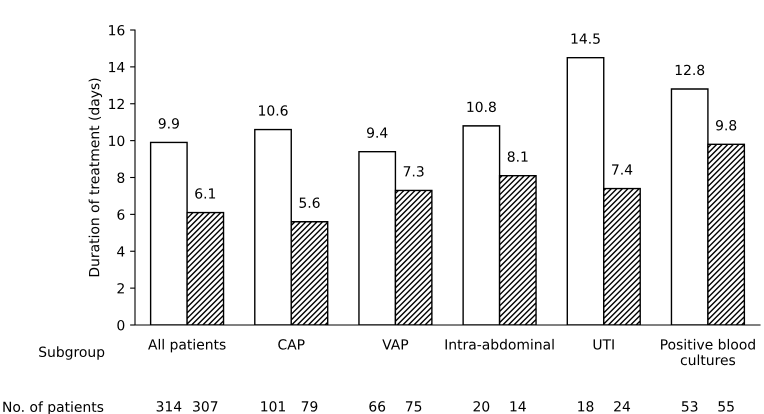  Describe the element at coordinates (395, 344) in the screenshot. I see `x-tick-label: VAP` at that location.